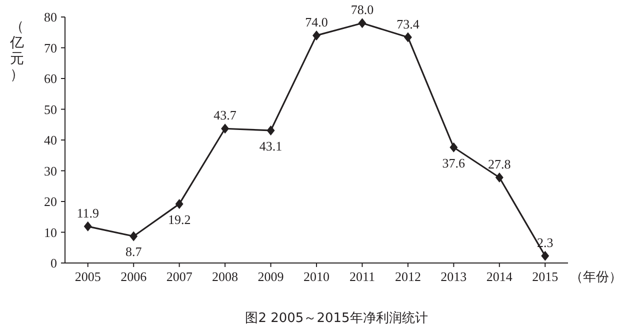  What do you see at coordinates (50, 78) in the screenshot?
I see `y-tick-label: 60` at bounding box center [50, 78].